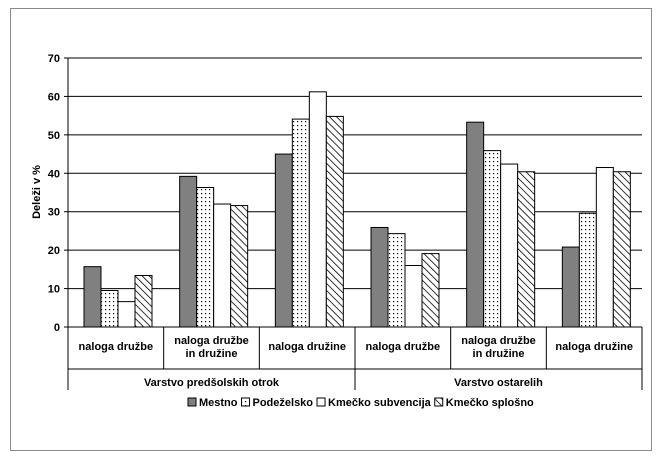 This screenshot has height=459, width=663. Describe the element at coordinates (498, 383) in the screenshot. I see `group-label: Varstvo ostarelih` at that location.